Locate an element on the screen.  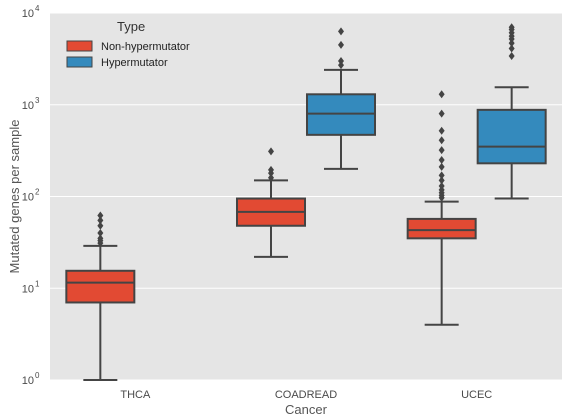
y-tick-exponent: 2 is located at coordinates (37, 192).